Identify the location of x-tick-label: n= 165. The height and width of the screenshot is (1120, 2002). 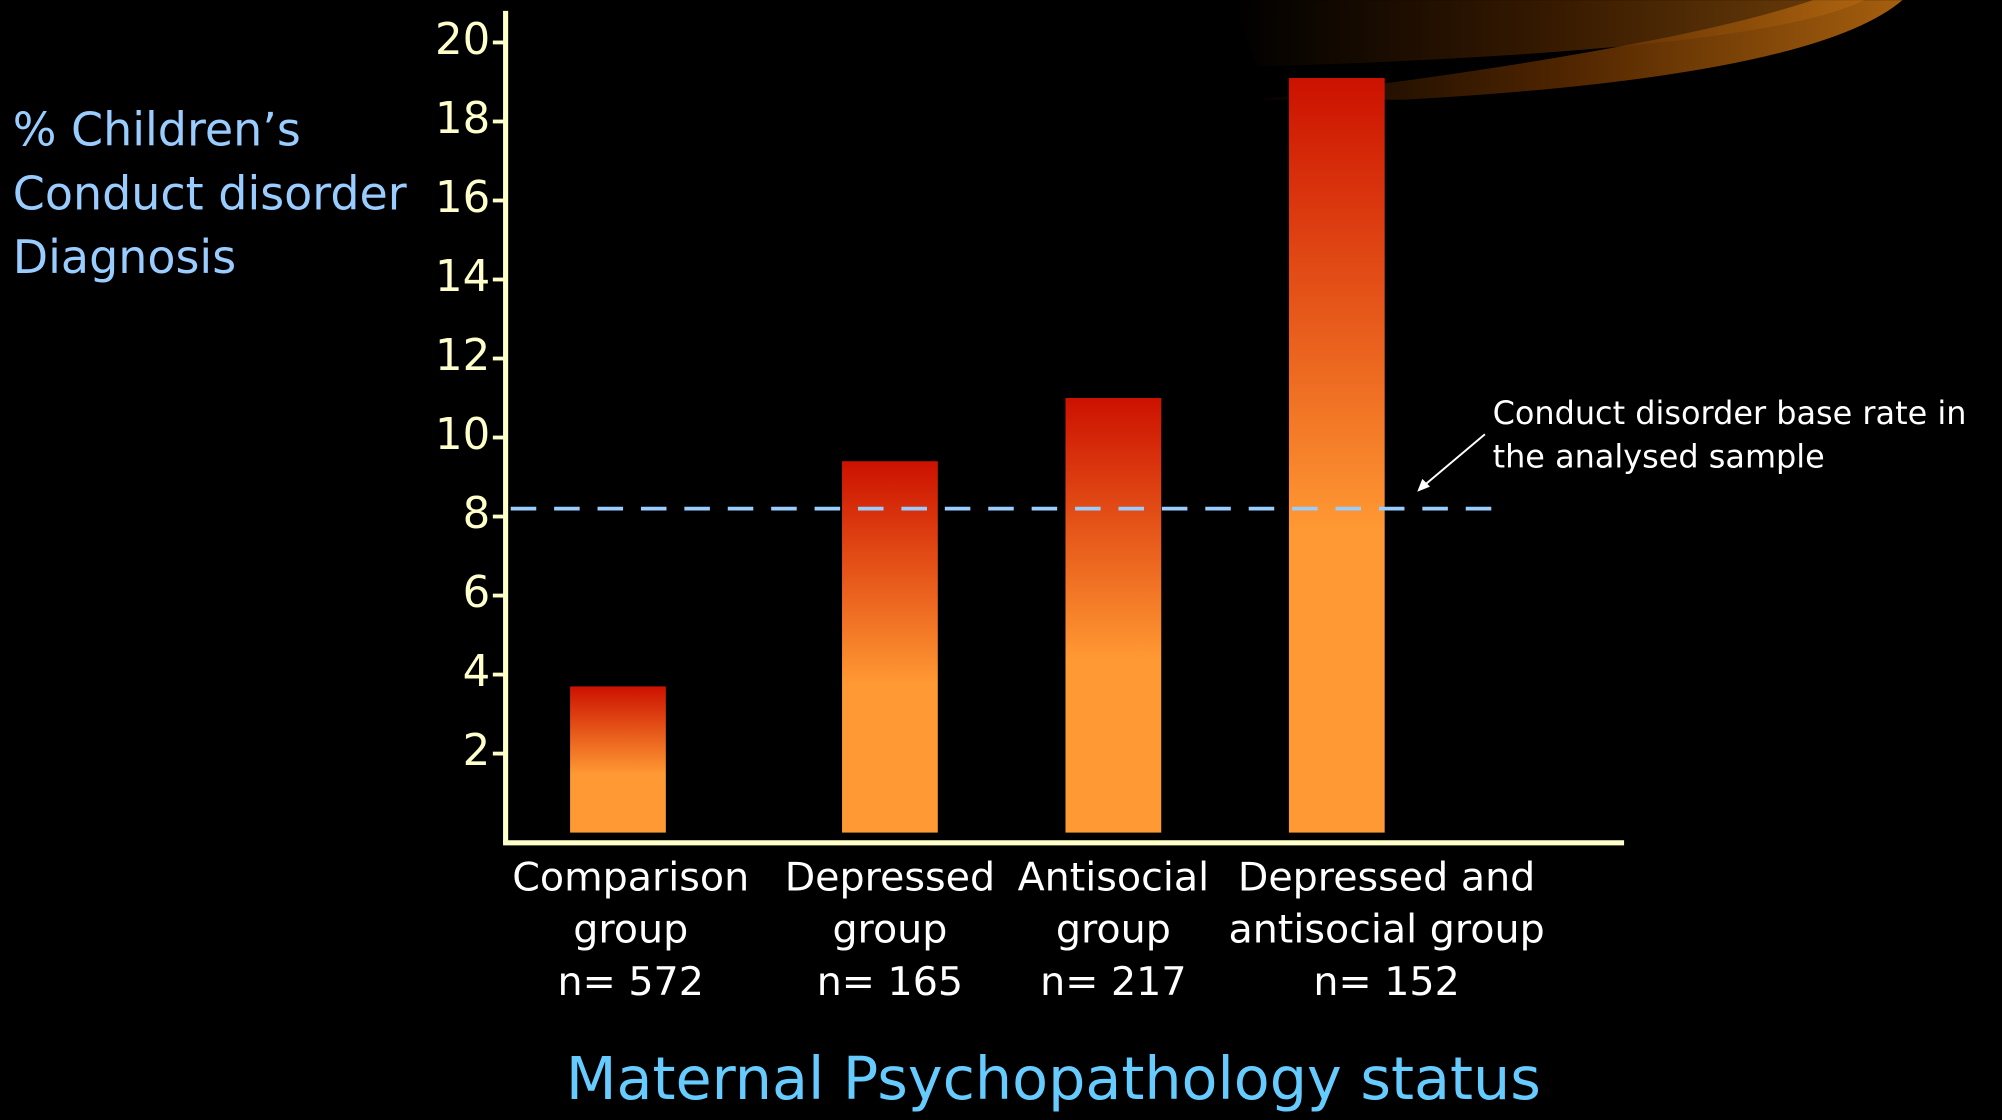
(890, 982).